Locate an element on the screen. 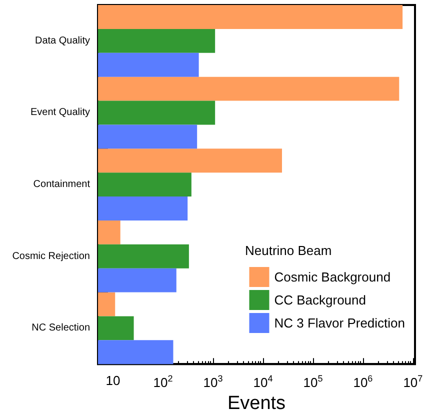 The image size is (428, 418). legend-label: NC 3 Flavor Prediction is located at coordinates (340, 323).